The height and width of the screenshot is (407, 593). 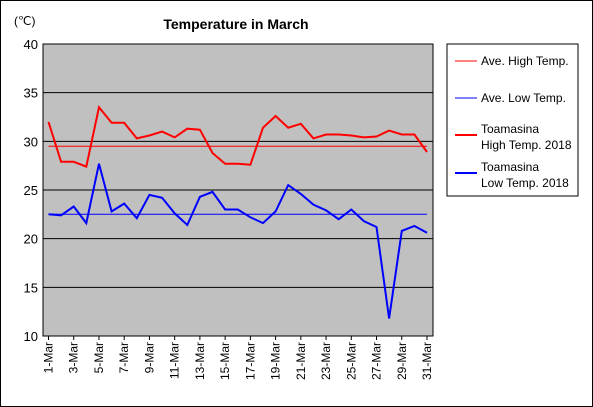 I want to click on unit-label: (℃), so click(x=24, y=21).